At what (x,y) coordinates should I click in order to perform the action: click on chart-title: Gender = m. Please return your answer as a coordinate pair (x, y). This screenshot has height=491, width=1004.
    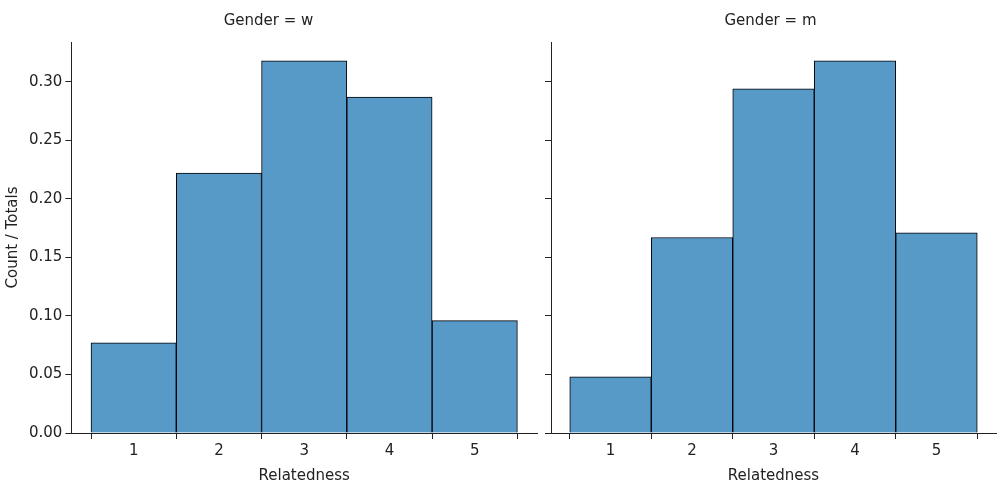
    Looking at the image, I should click on (770, 19).